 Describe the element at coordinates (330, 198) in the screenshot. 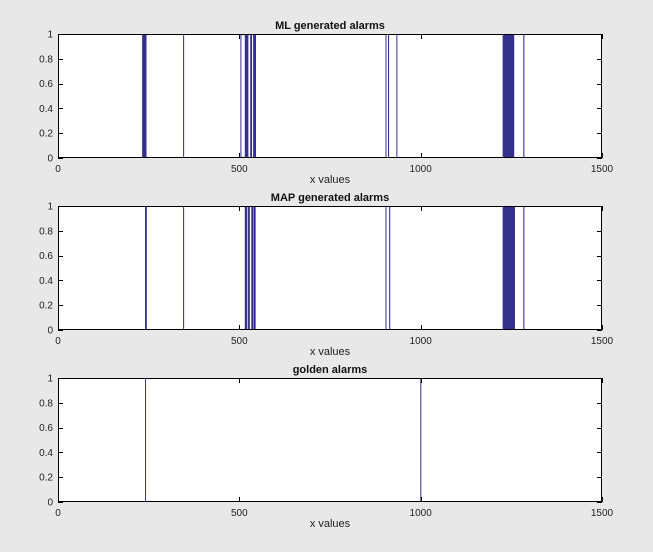

I see `subplot-title: MAP generated alarms` at that location.